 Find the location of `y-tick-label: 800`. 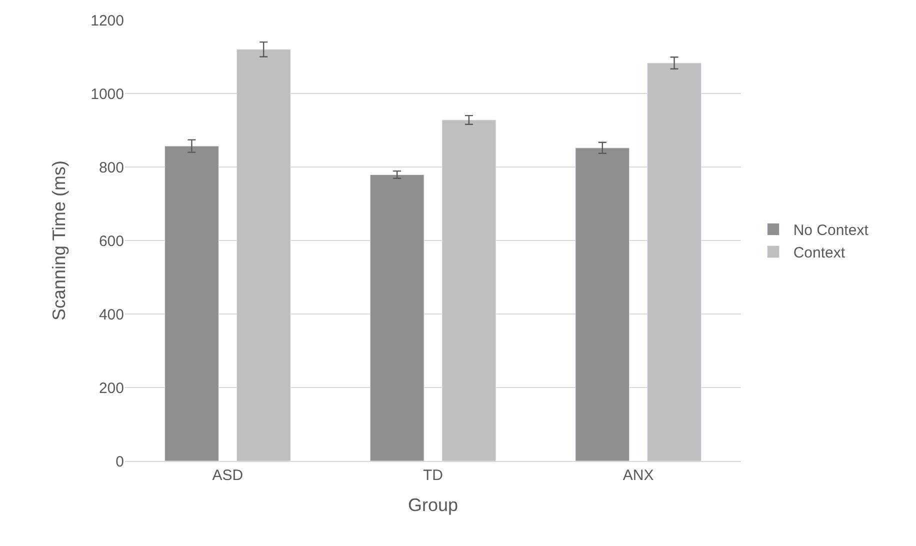

y-tick-label: 800 is located at coordinates (111, 167).